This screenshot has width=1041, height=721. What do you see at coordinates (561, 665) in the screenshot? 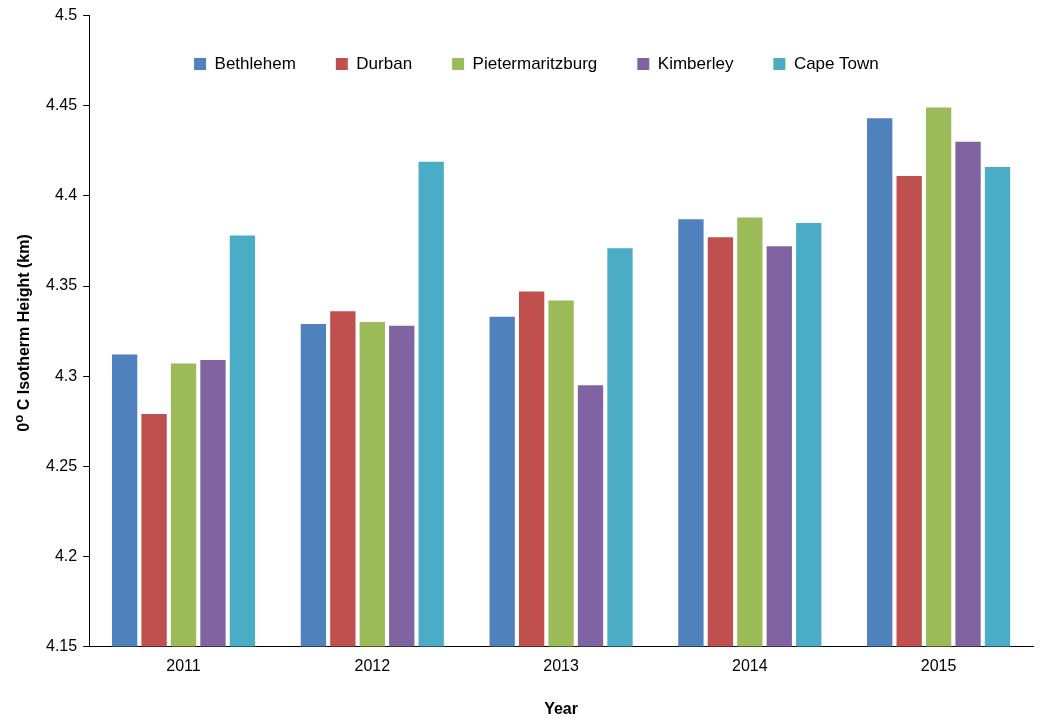
I see `x-tick-label: 2013` at bounding box center [561, 665].